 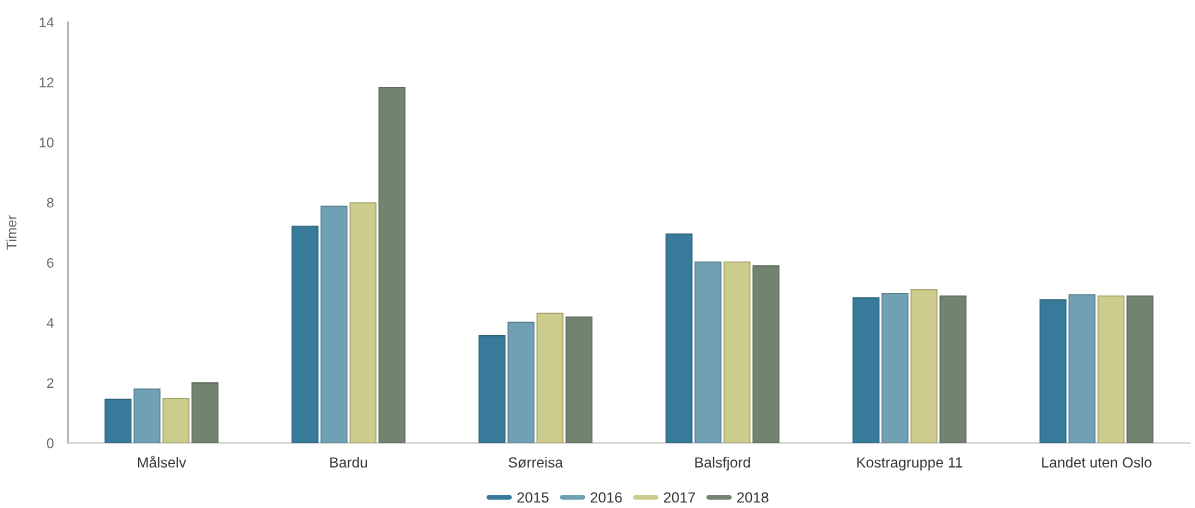 I want to click on y-tick-label: 6, so click(x=50, y=262).